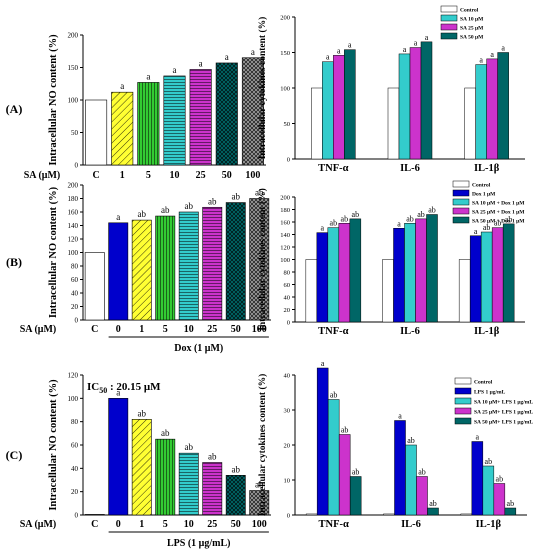  Describe the element at coordinates (53, 252) in the screenshot. I see `panel-b-no-y-axis-label: Intracellular NO content (%)` at that location.